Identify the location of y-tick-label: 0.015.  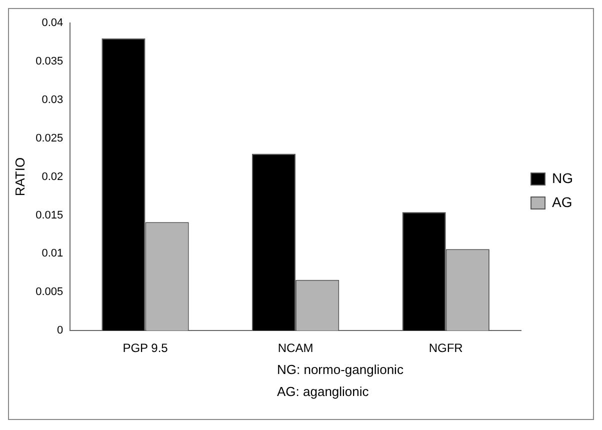
(50, 215).